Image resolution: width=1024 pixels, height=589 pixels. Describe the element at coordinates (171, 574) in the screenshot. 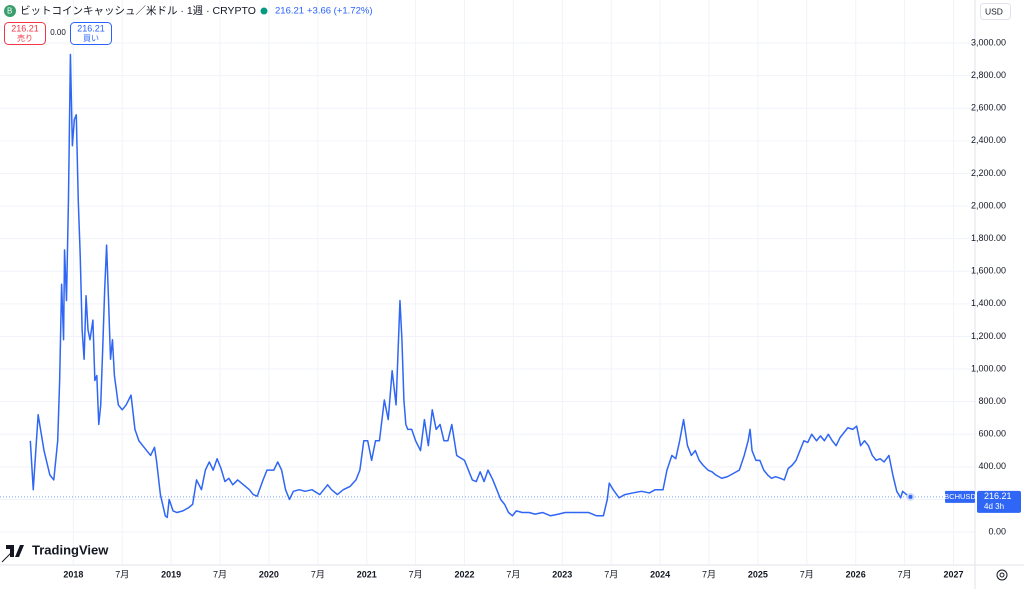

I see `x-tick-label: 2019` at that location.